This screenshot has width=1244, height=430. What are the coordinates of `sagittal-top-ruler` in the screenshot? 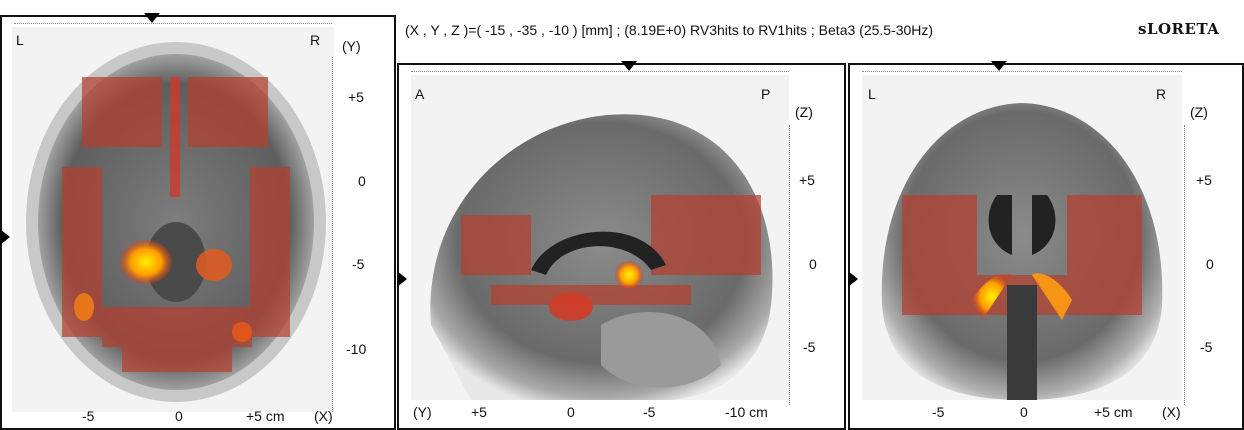 It's located at (600, 74).